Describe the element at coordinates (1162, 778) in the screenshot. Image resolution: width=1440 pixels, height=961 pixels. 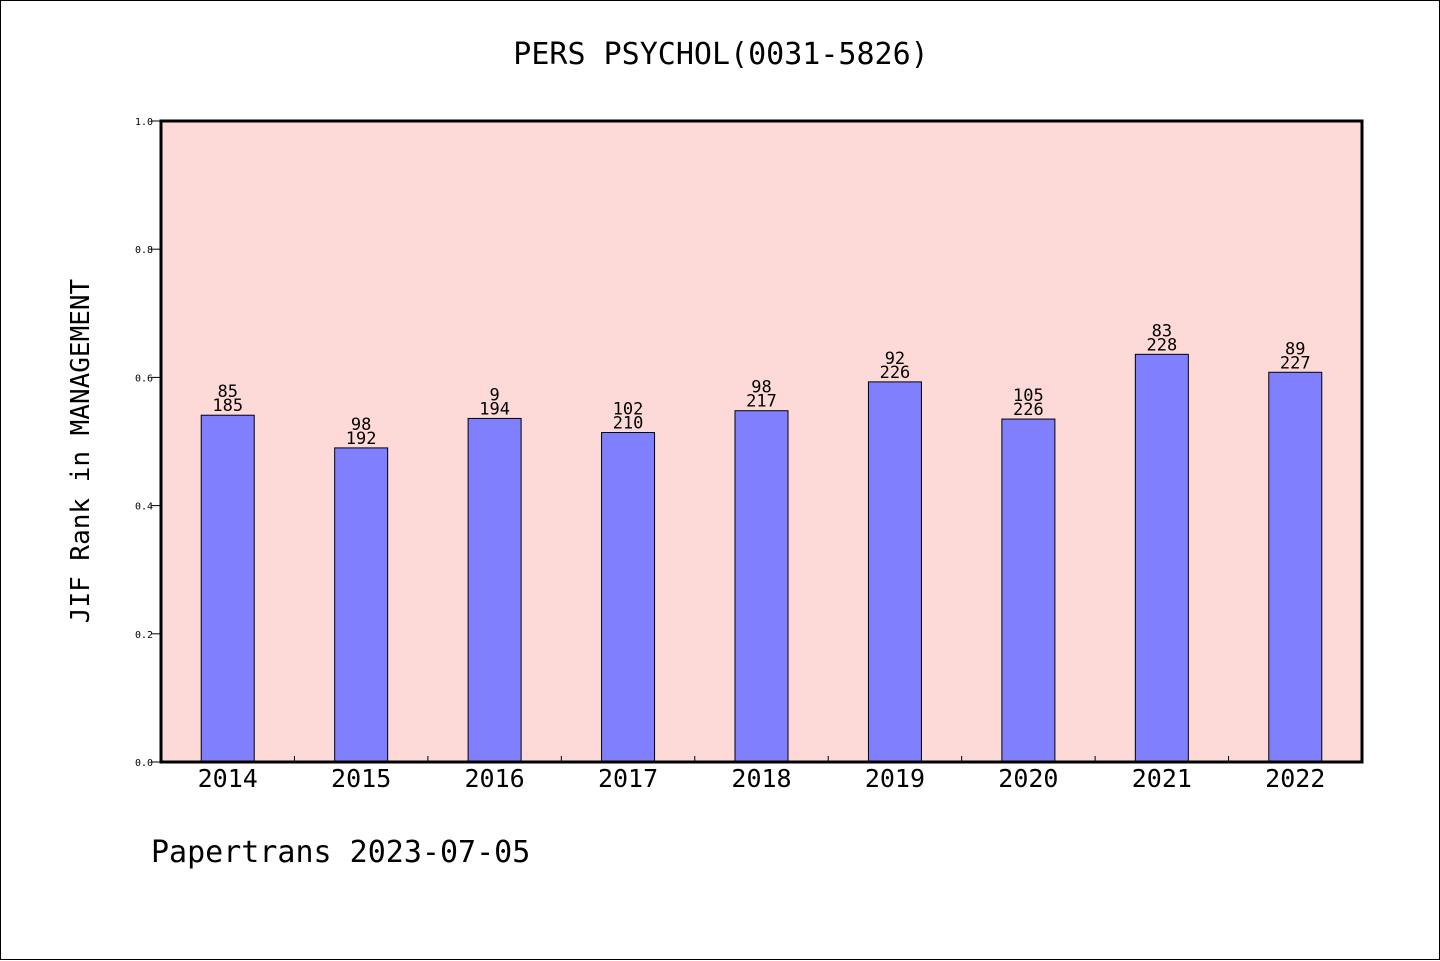
I see `x-tick-label: 2021` at that location.